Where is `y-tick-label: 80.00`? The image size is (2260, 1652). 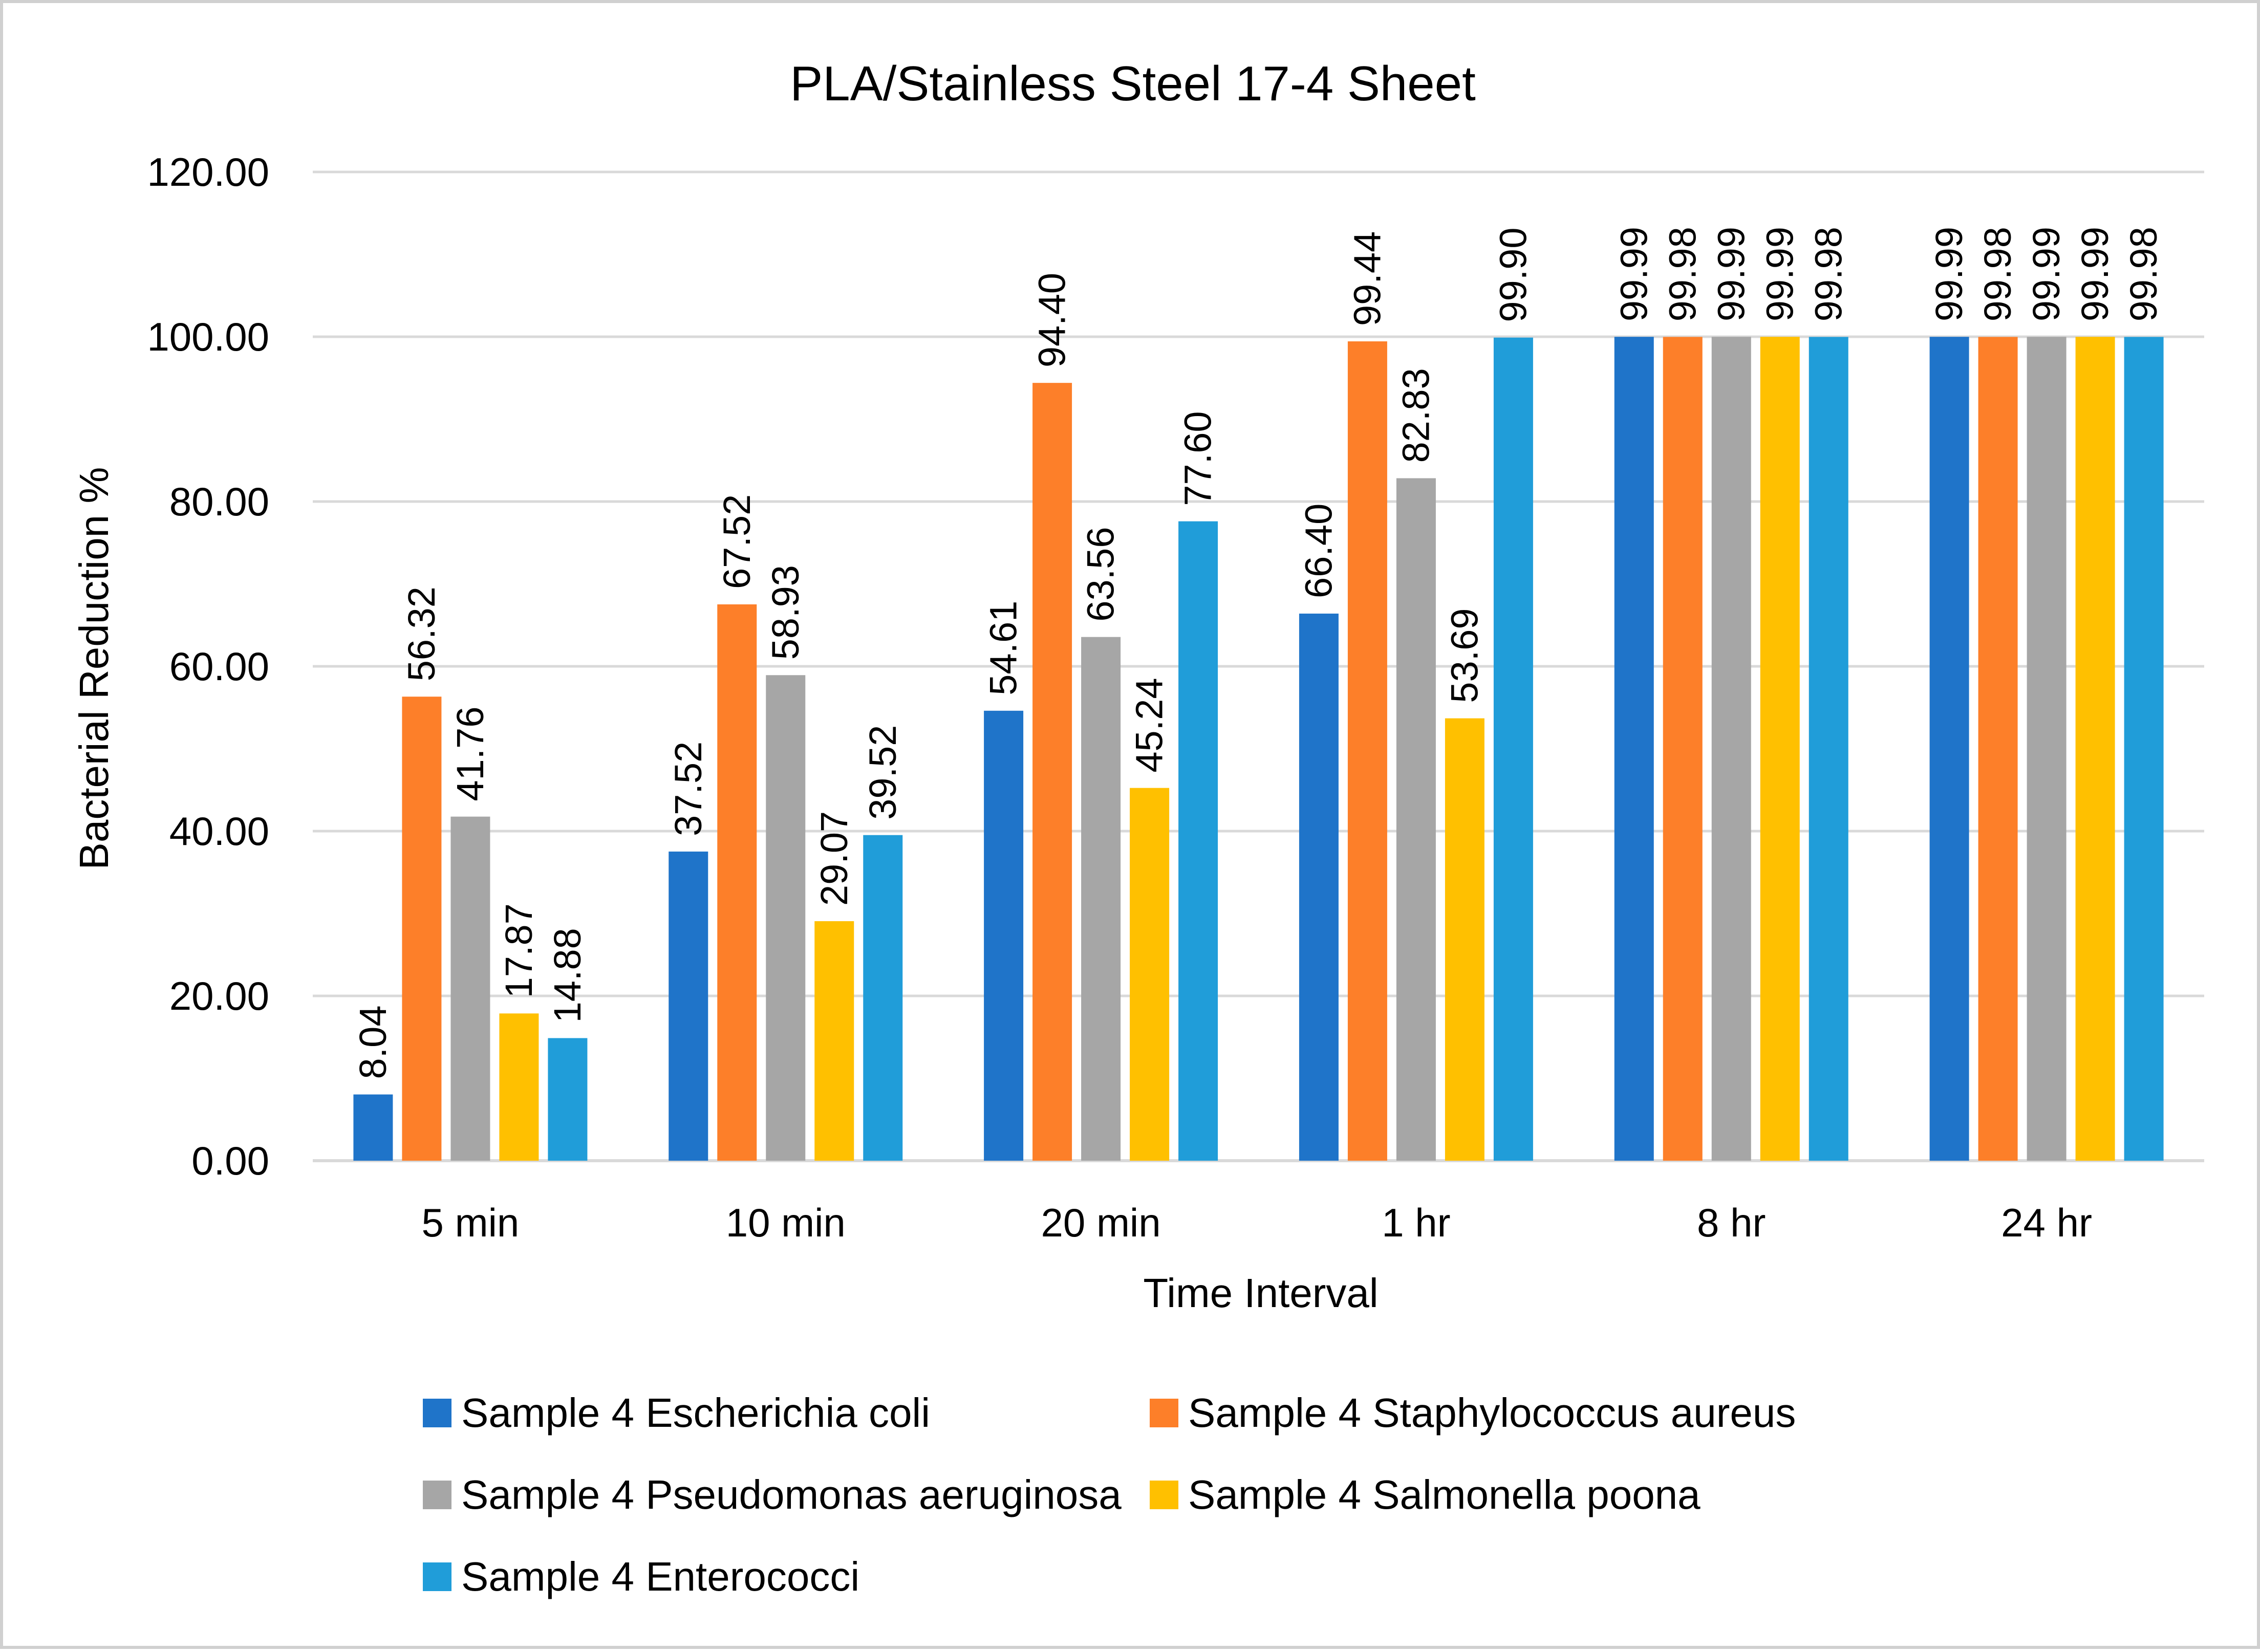
y-tick-label: 80.00 is located at coordinates (219, 501).